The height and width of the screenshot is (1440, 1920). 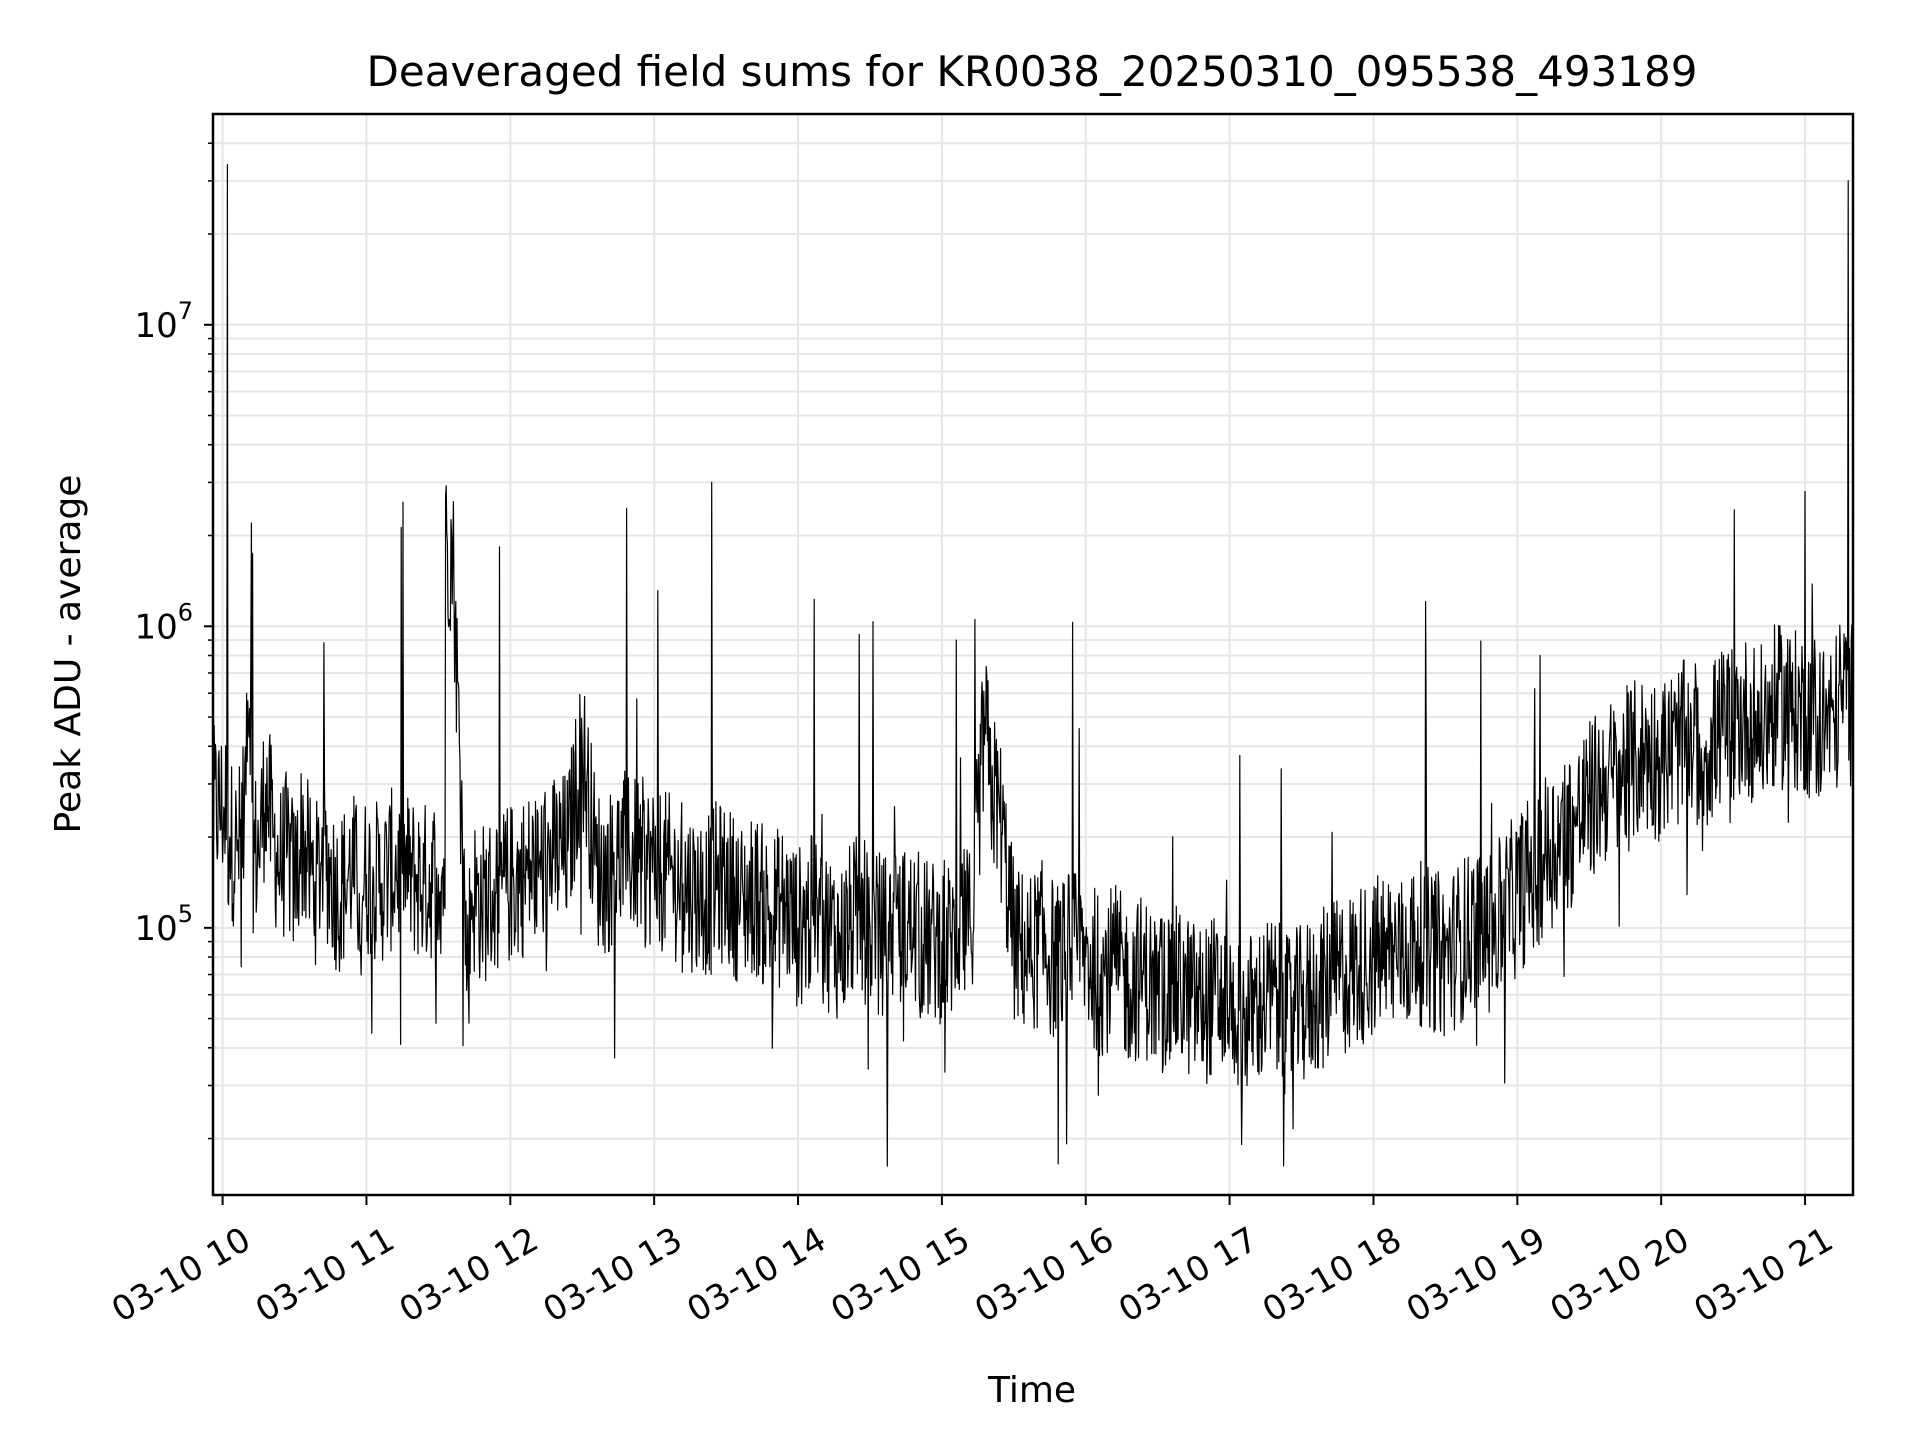 What do you see at coordinates (163, 924) in the screenshot?
I see `y-tick-label: 10⁵` at bounding box center [163, 924].